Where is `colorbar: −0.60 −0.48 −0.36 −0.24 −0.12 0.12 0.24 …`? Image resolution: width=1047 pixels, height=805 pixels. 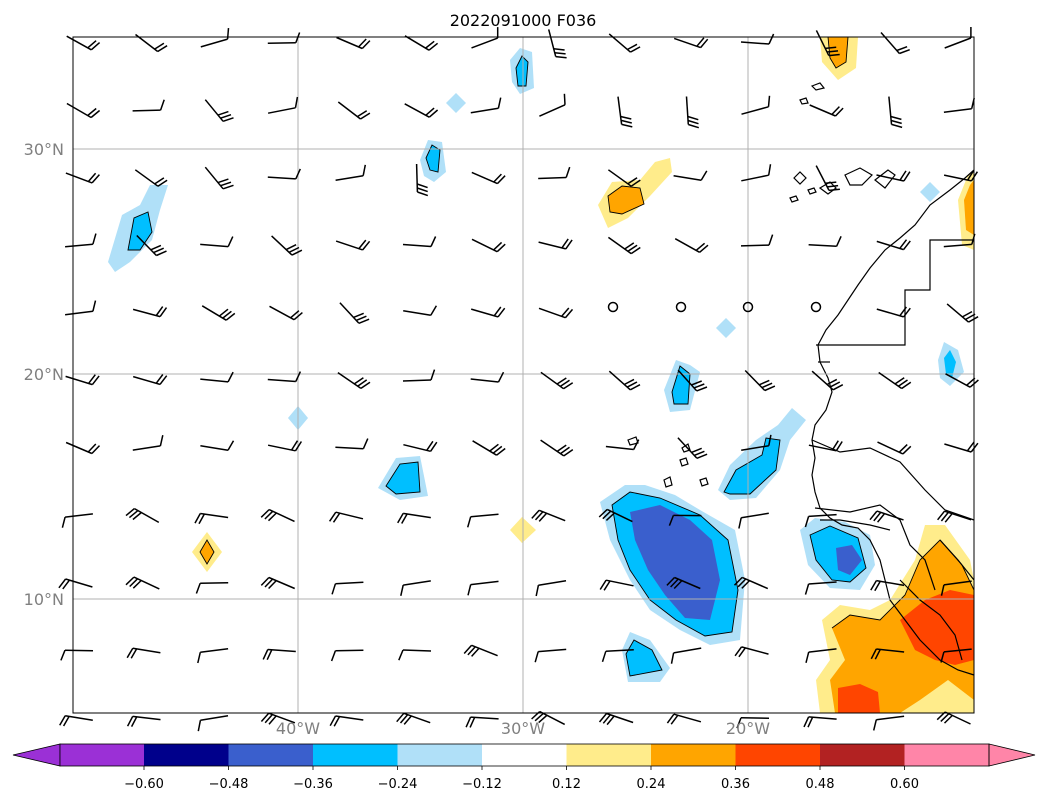
colorbar: −0.60 −0.48 −0.36 −0.24 −0.12 0.12 0.24 … is located at coordinates (524, 767).